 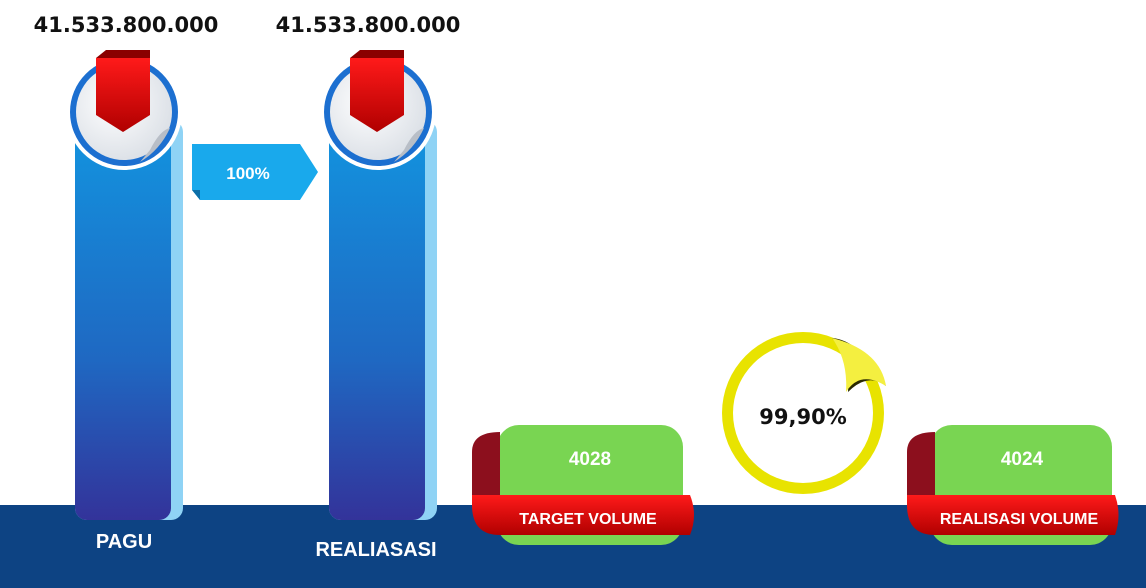 I want to click on target-volume-label: TARGET VOLUME, so click(x=588, y=519).